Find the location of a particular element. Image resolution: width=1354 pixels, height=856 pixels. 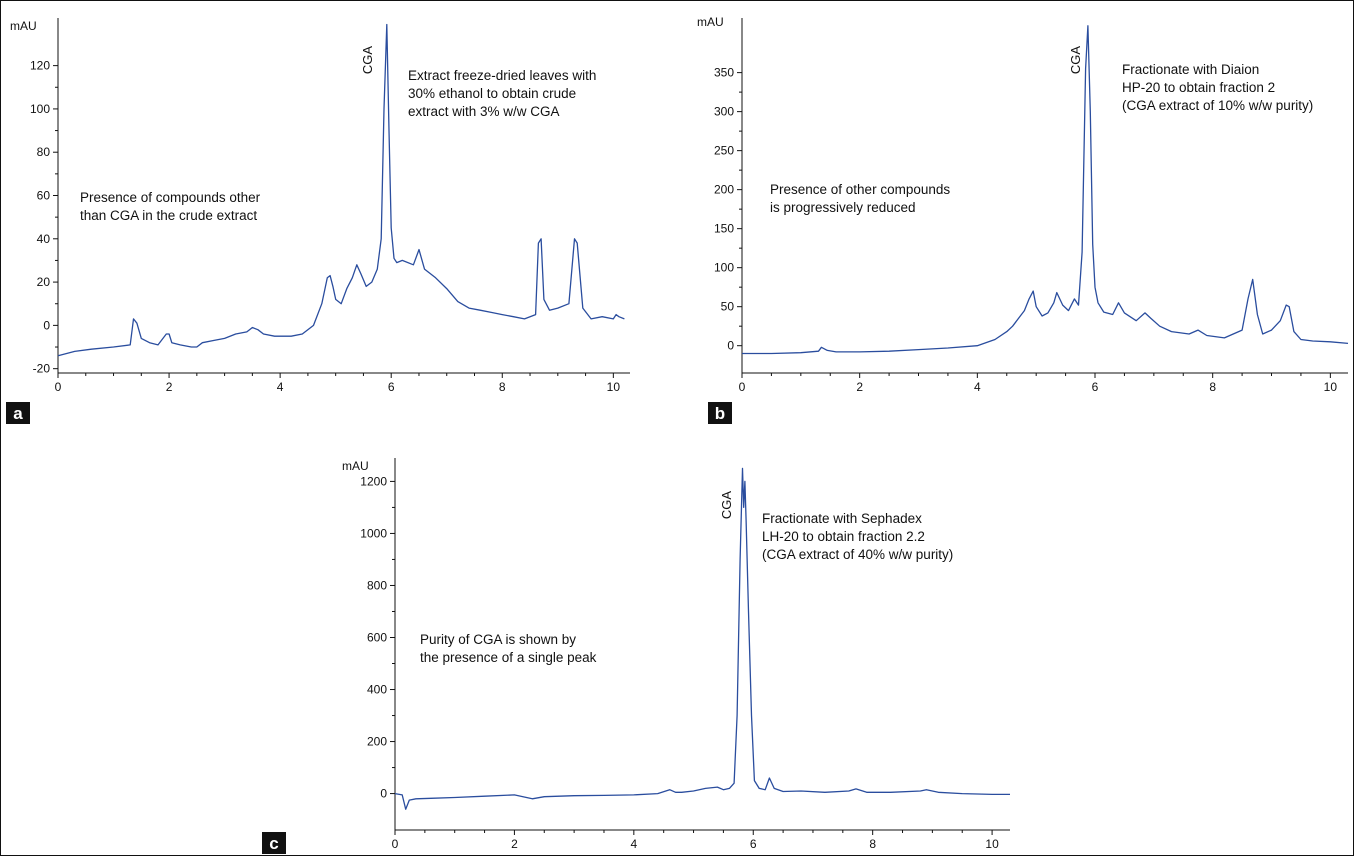

panel-badge-b-box is located at coordinates (720, 413).